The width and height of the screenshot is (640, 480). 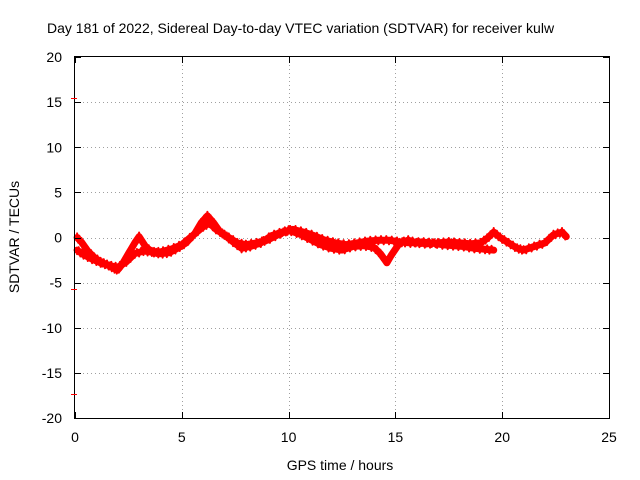 What do you see at coordinates (289, 437) in the screenshot?
I see `x-tick-label: 10` at bounding box center [289, 437].